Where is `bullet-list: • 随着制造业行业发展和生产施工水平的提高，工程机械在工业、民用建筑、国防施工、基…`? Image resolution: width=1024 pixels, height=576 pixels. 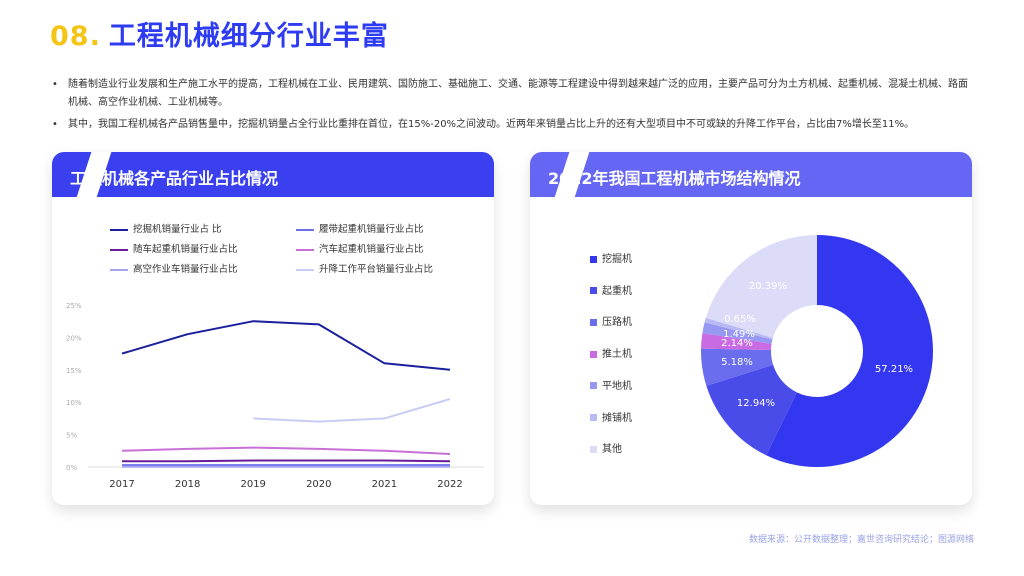
bullet-list: • 随着制造业行业发展和生产施工水平的提高，工程机械在工业、民用建筑、国防施工、基… is located at coordinates (514, 105).